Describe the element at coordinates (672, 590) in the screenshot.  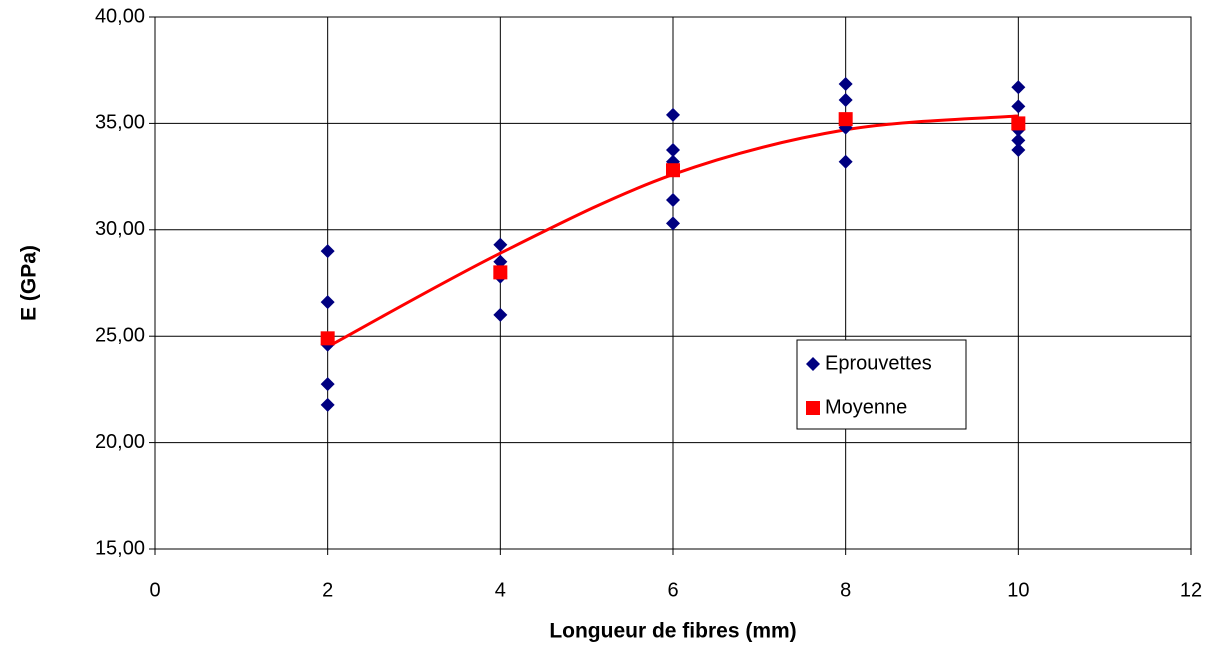
I see `x-tick-label: 6` at that location.